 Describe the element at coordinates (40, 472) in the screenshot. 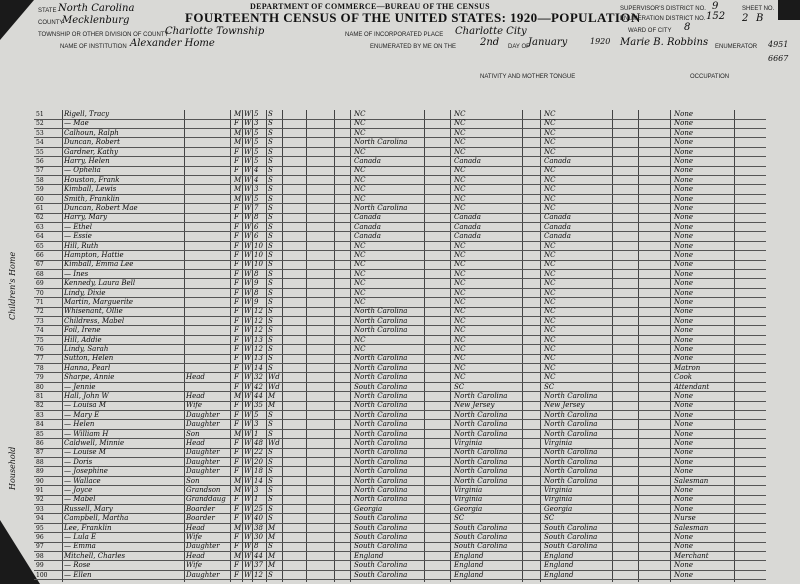

I see `line-number: 89` at that location.